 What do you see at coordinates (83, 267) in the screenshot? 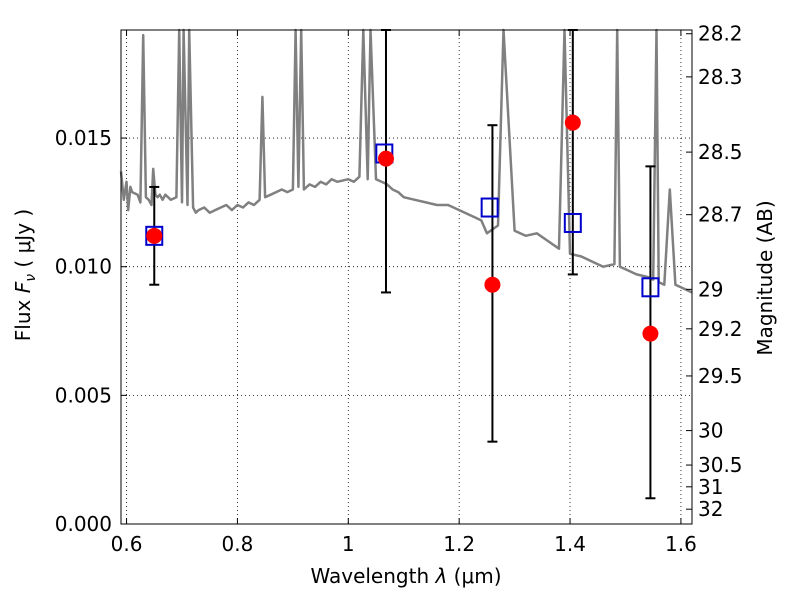
I see `y-tick-label: 0.010` at bounding box center [83, 267].